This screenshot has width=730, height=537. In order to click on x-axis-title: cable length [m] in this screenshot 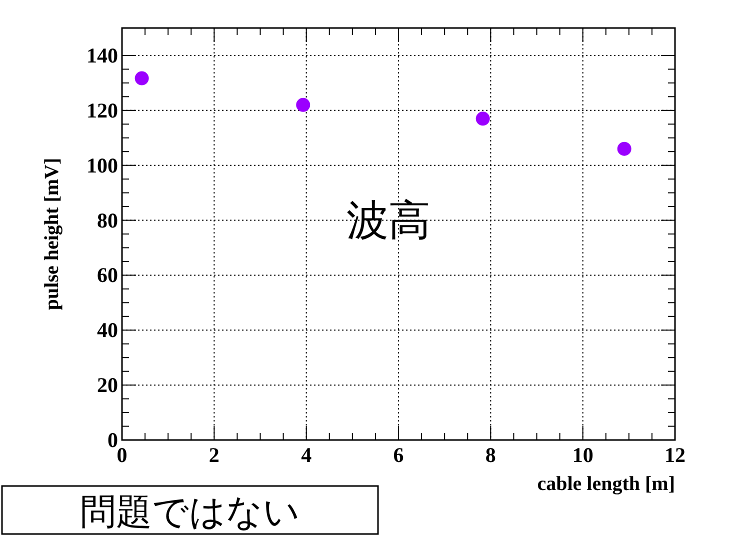, I will do `click(606, 484)`.